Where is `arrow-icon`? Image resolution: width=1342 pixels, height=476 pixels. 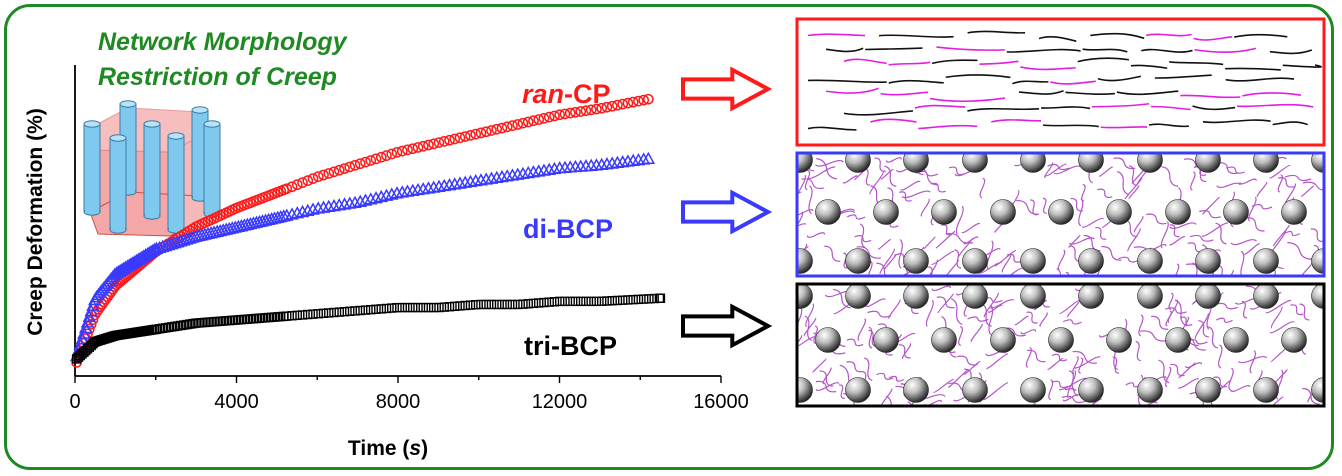 arrow-icon is located at coordinates (727, 89).